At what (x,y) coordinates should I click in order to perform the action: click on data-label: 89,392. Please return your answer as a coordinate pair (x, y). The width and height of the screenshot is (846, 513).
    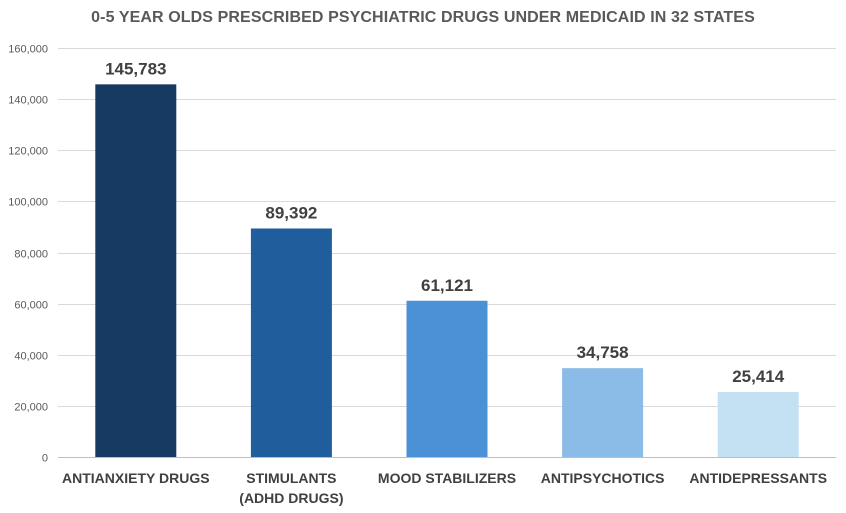
    Looking at the image, I should click on (291, 212).